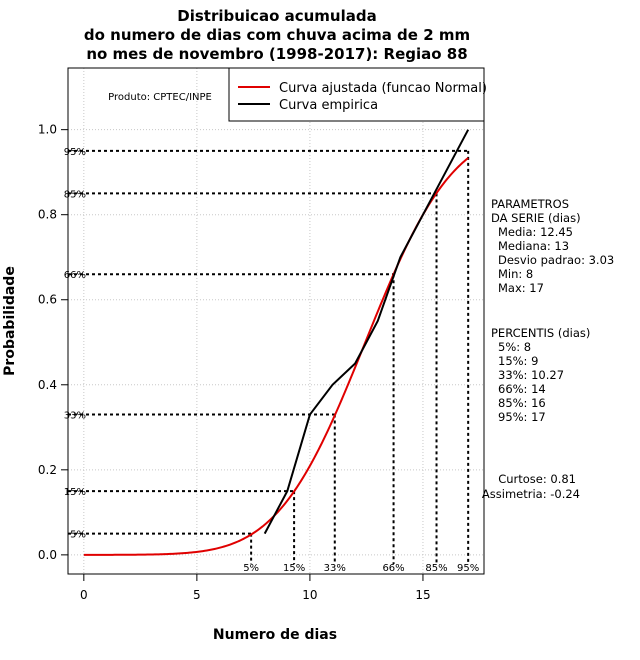 Image resolution: width=640 pixels, height=660 pixels. What do you see at coordinates (522, 389) in the screenshot?
I see `percentis-66: 66%: 14` at bounding box center [522, 389].